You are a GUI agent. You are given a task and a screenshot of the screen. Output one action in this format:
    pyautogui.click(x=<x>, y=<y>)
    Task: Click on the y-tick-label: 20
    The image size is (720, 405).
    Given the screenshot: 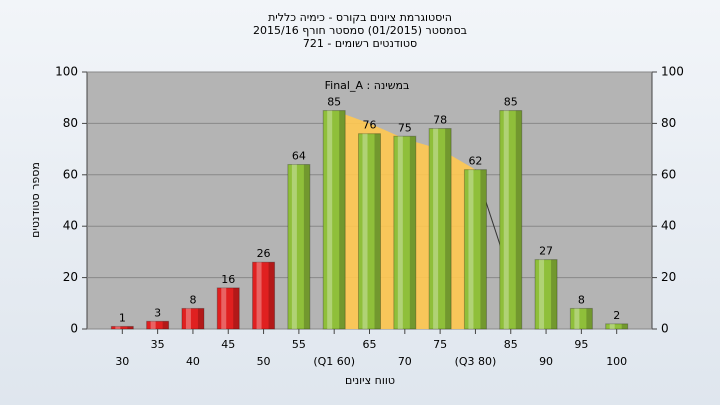 What is the action you would take?
    pyautogui.click(x=70, y=277)
    